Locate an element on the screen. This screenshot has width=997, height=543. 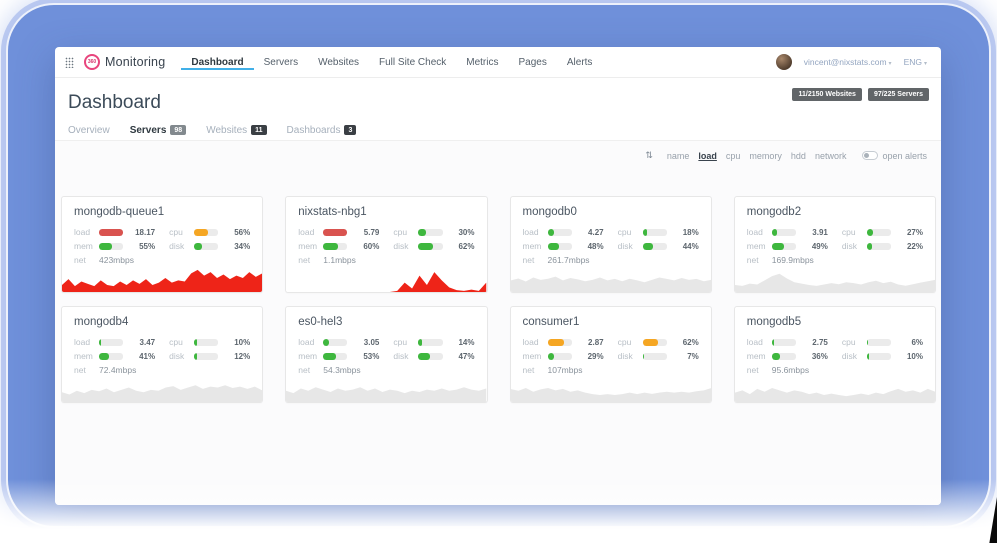
metric-row-net: net 54.3mbps is located at coordinates (338, 370).